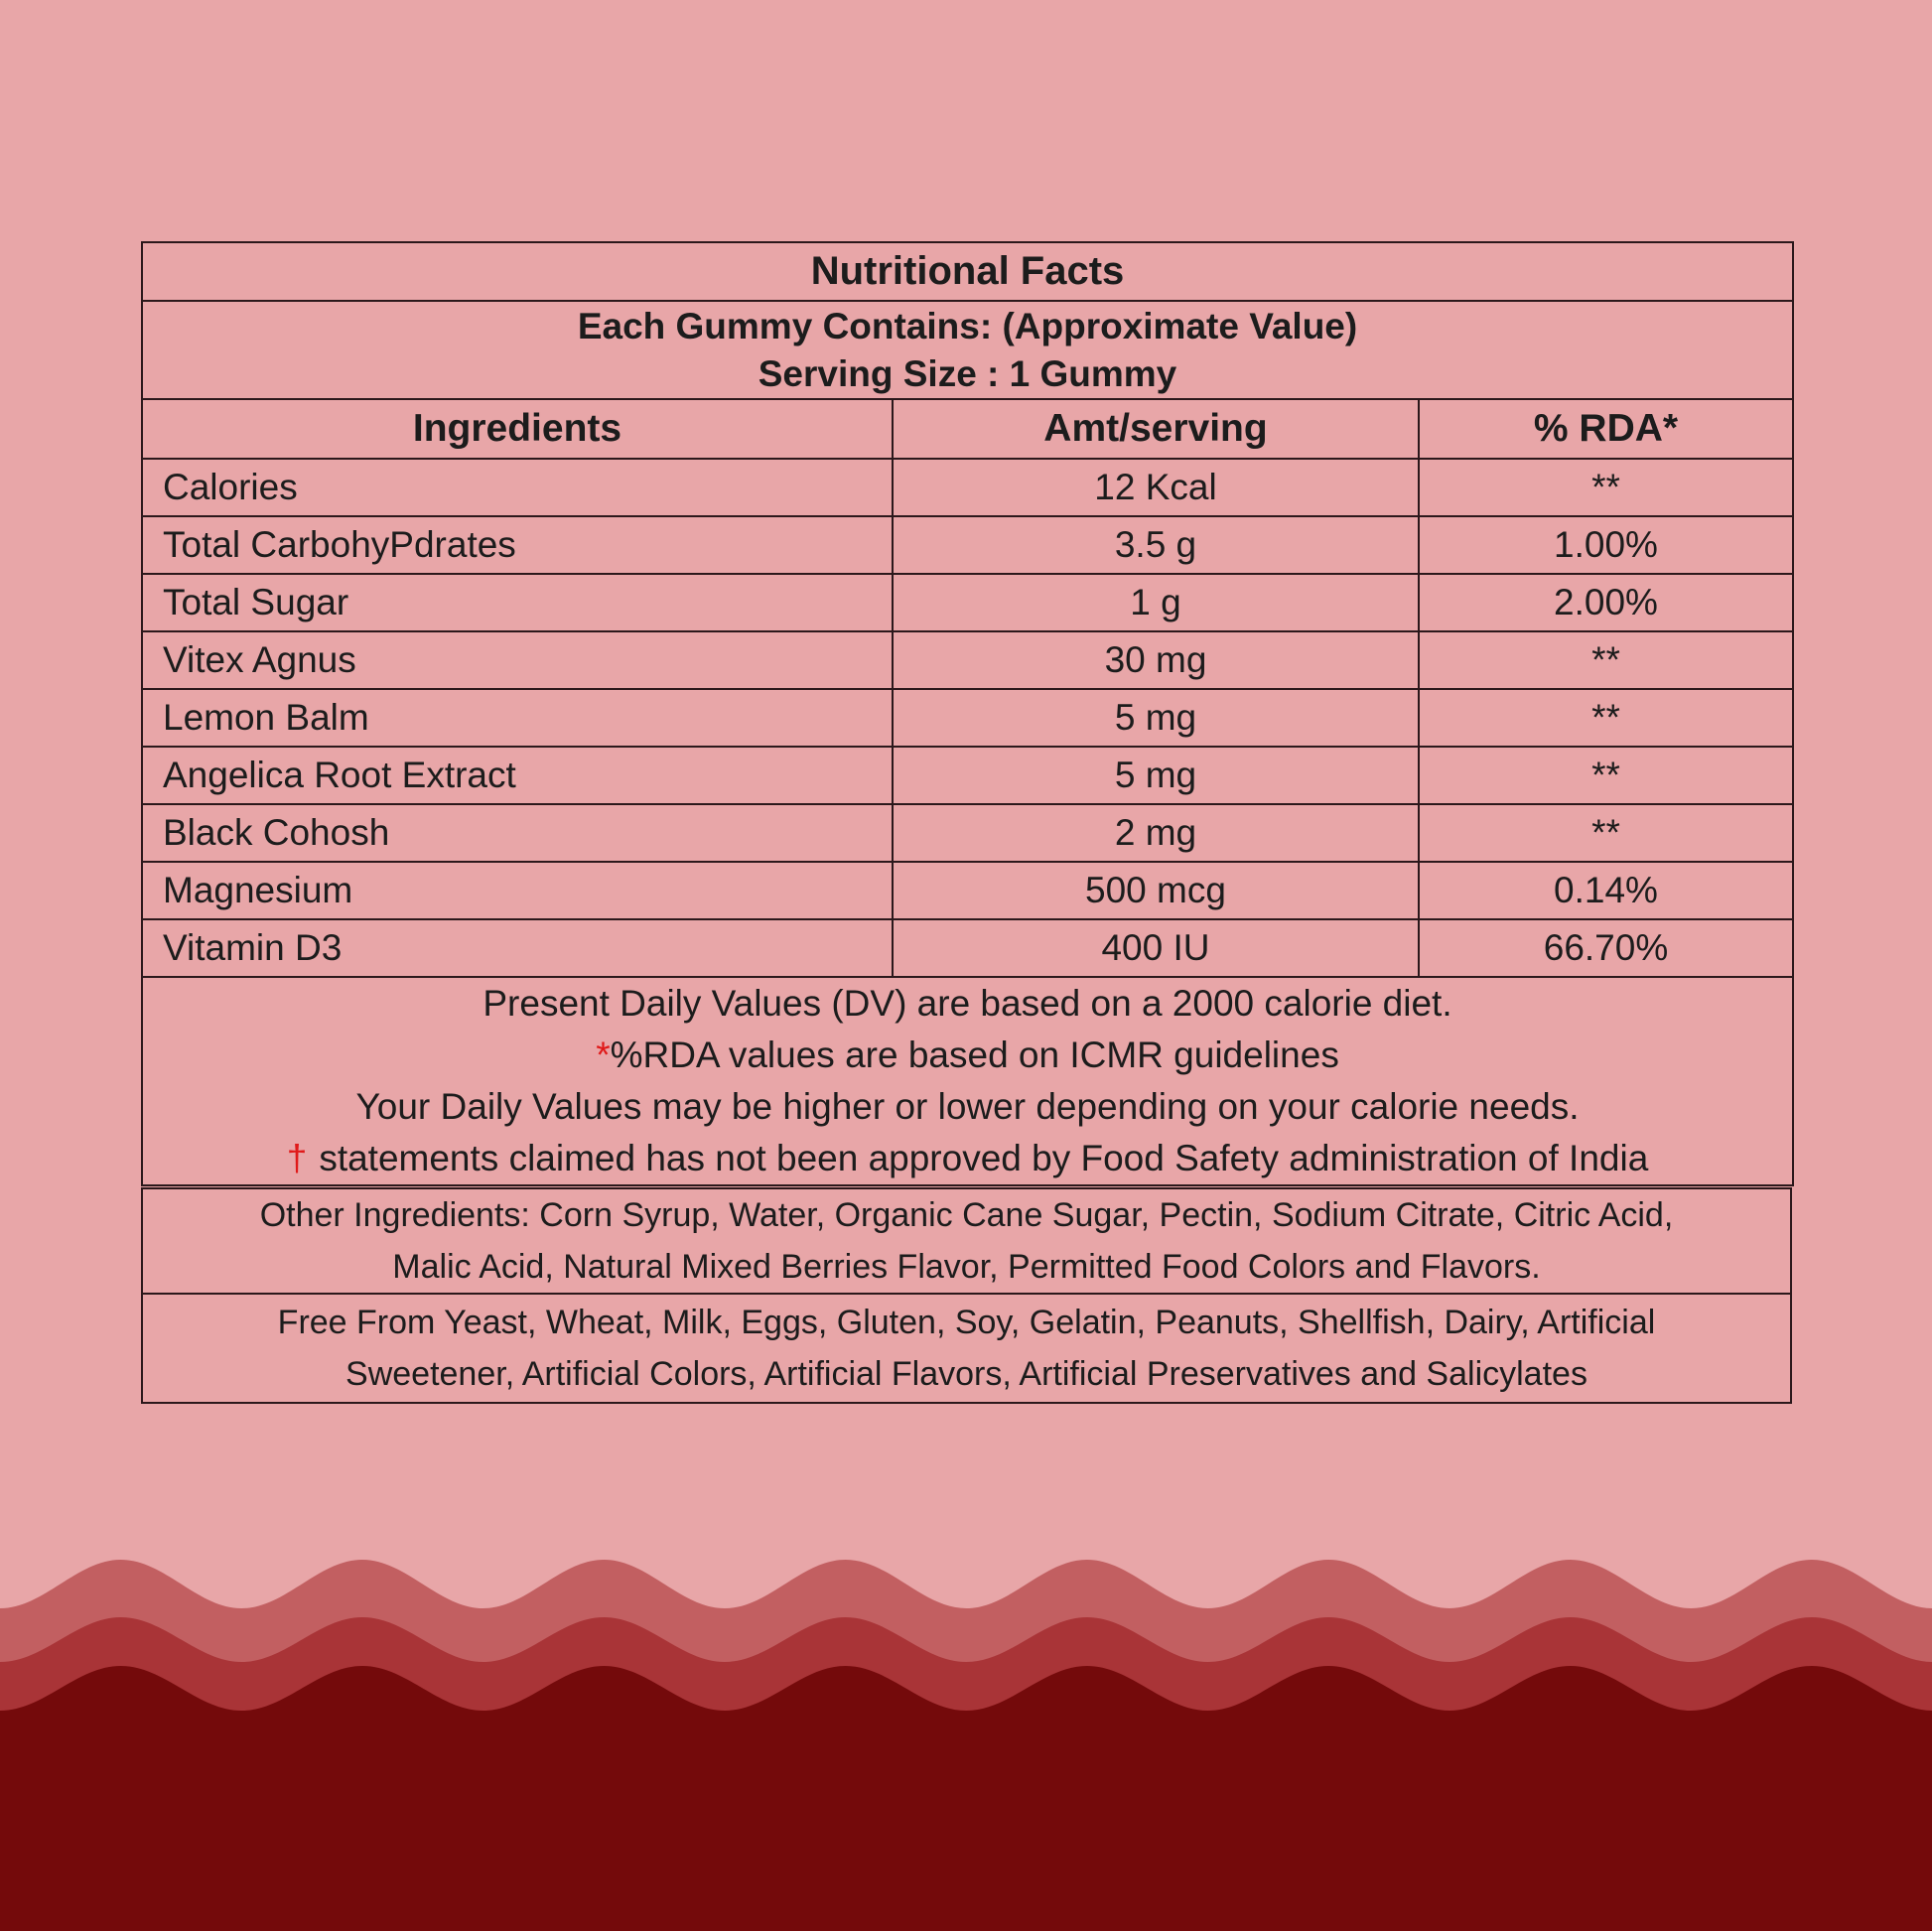  I want to click on table-row: Total Sugar 1 g 2.00%, so click(968, 602).